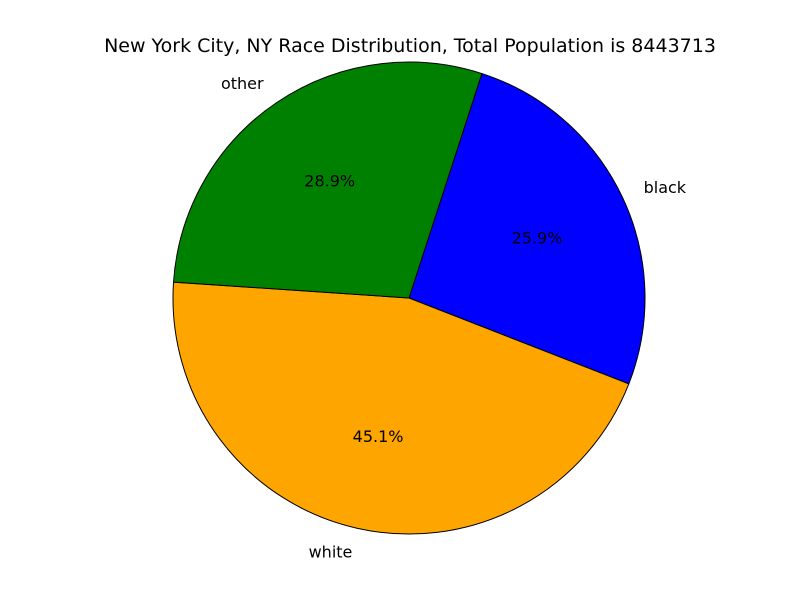  Describe the element at coordinates (665, 187) in the screenshot. I see `slice-label-black: black` at that location.